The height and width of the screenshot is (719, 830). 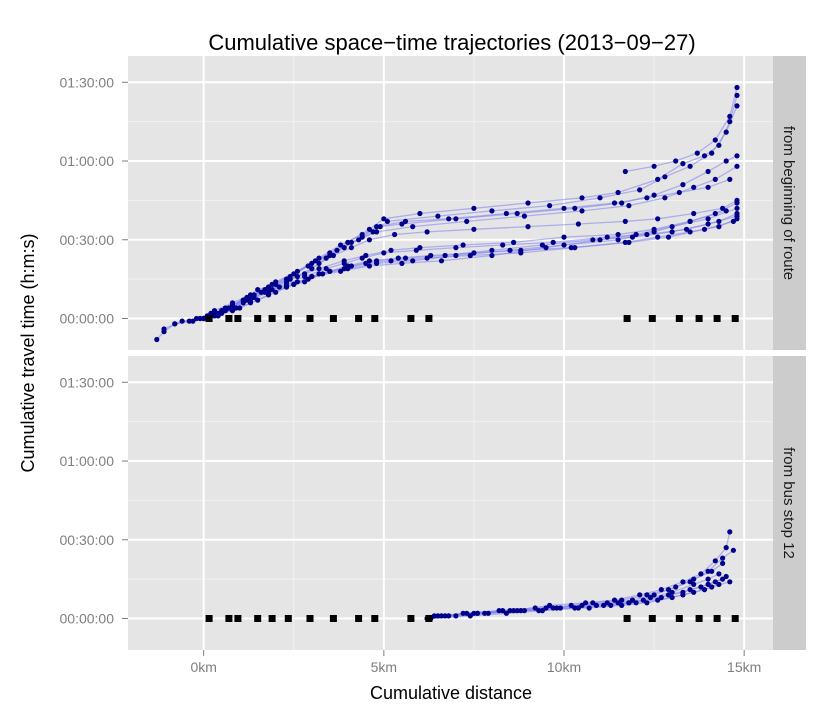 What do you see at coordinates (744, 667) in the screenshot?
I see `x-tick-label: 15km` at bounding box center [744, 667].